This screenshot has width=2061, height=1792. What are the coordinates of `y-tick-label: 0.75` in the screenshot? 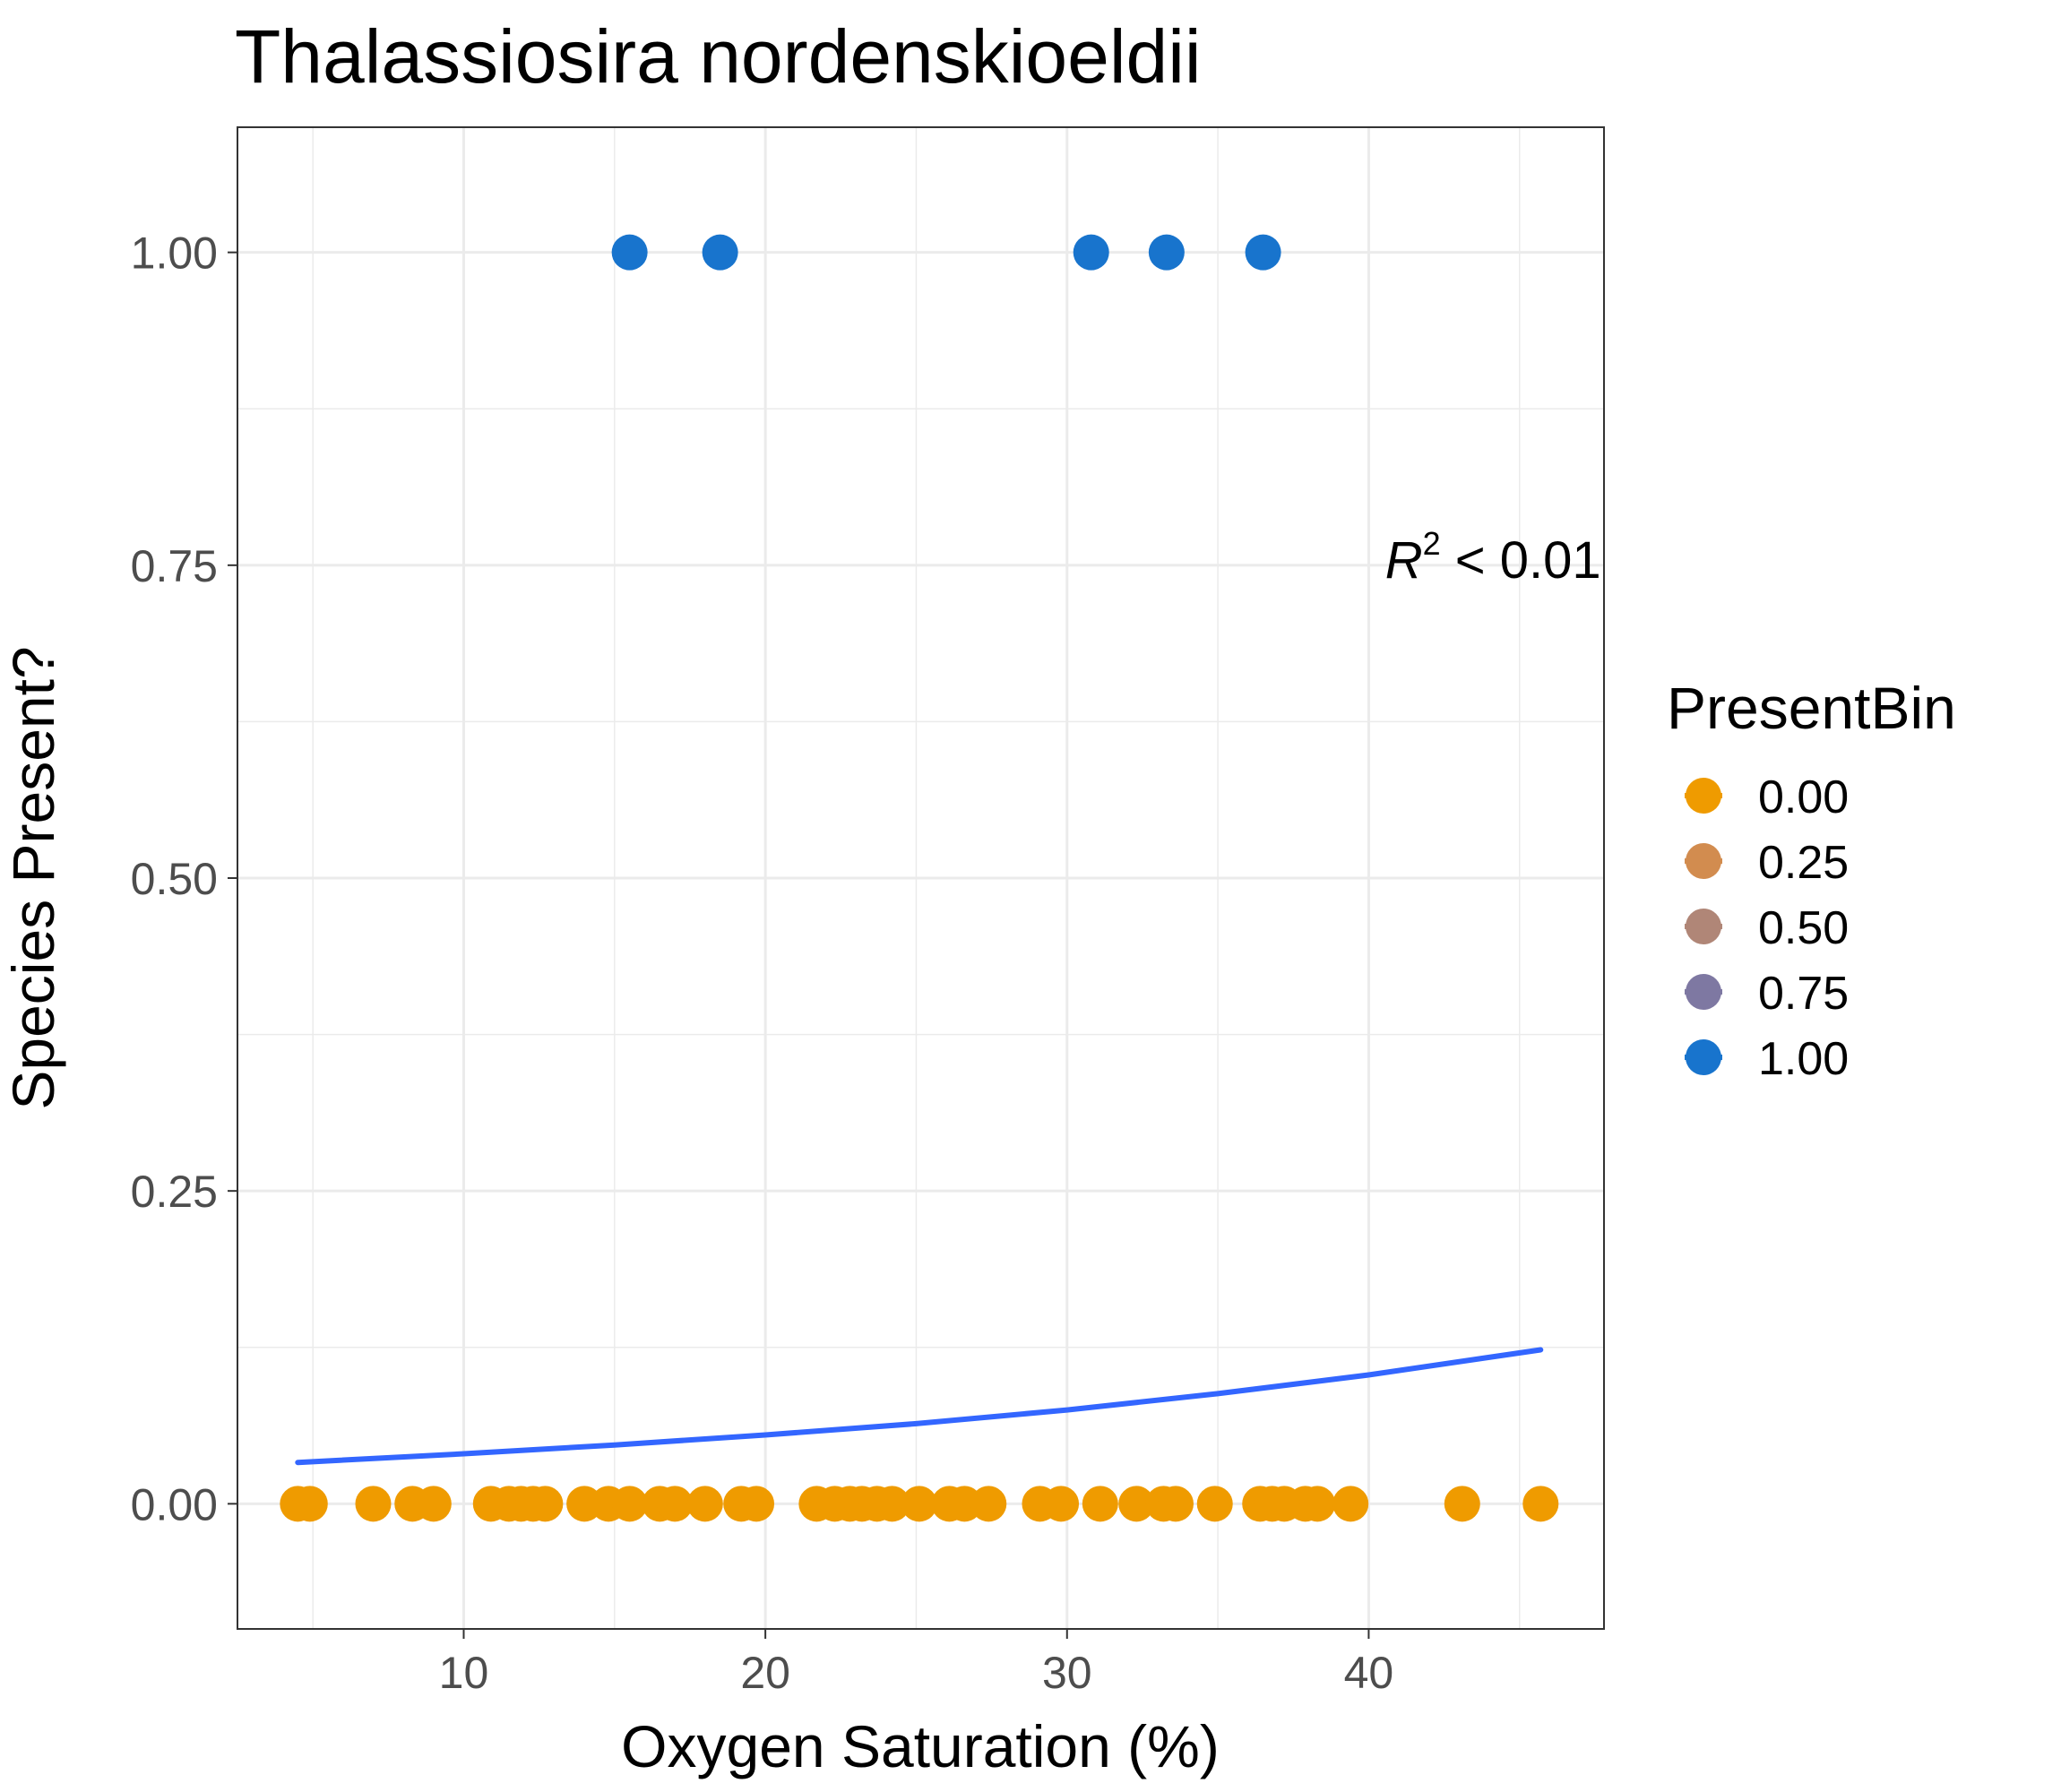 It's located at (174, 566).